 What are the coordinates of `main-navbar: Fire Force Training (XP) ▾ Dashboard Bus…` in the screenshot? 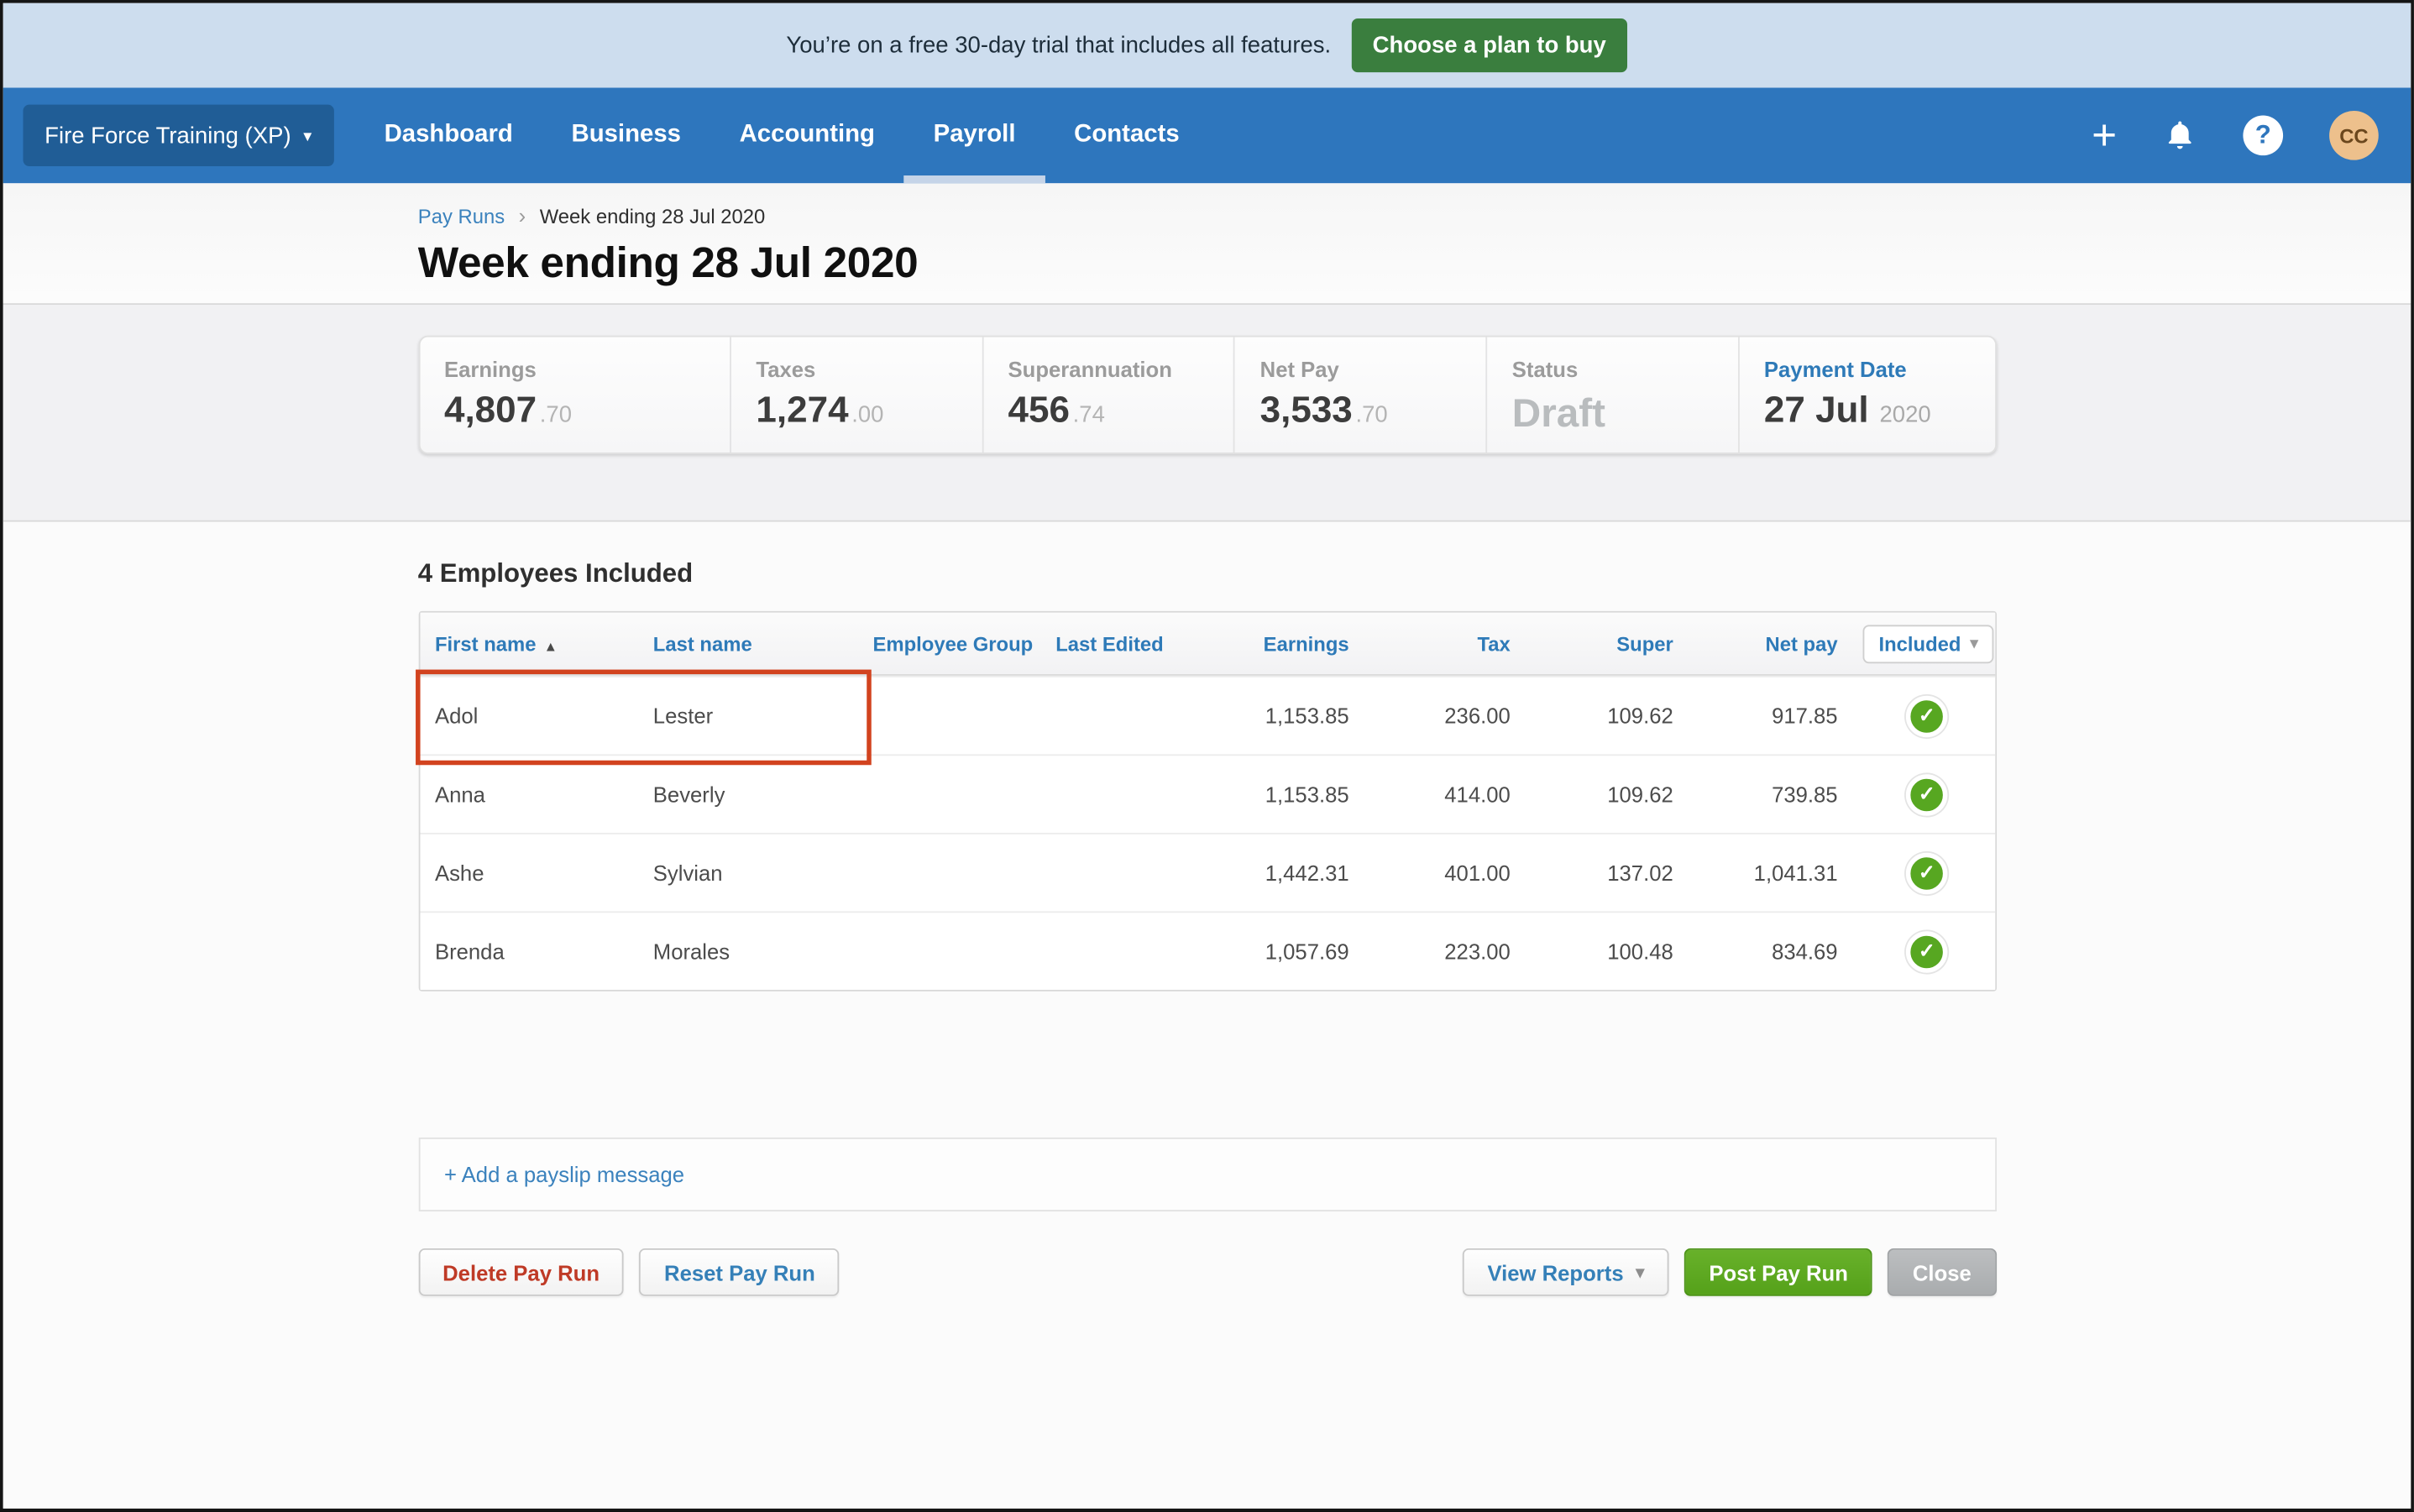 It's located at (1207, 135).